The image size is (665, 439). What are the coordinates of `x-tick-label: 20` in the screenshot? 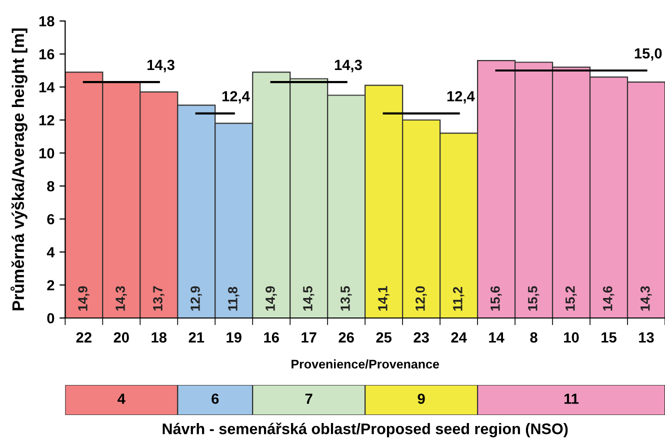 It's located at (121, 337).